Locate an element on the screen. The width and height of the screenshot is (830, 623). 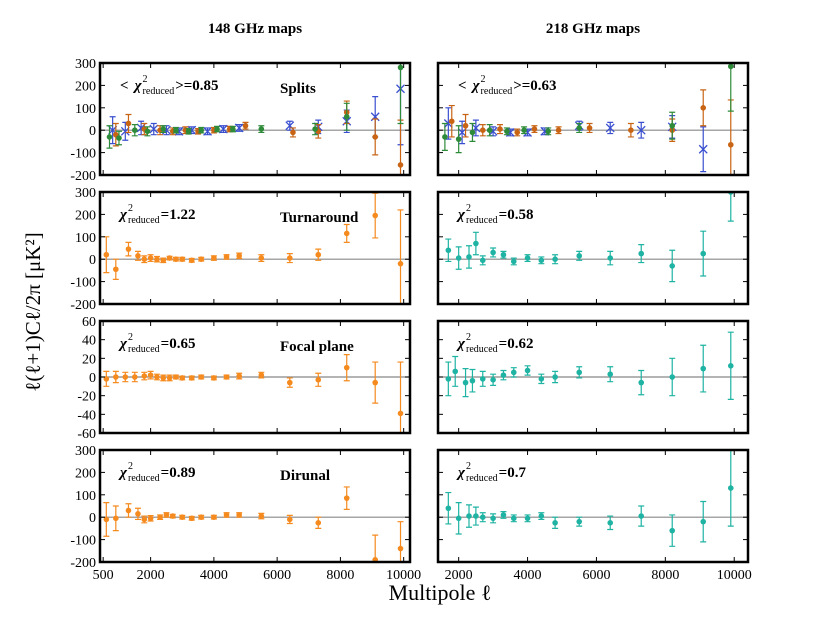
stat-text: =0.7 is located at coordinates (513, 473).